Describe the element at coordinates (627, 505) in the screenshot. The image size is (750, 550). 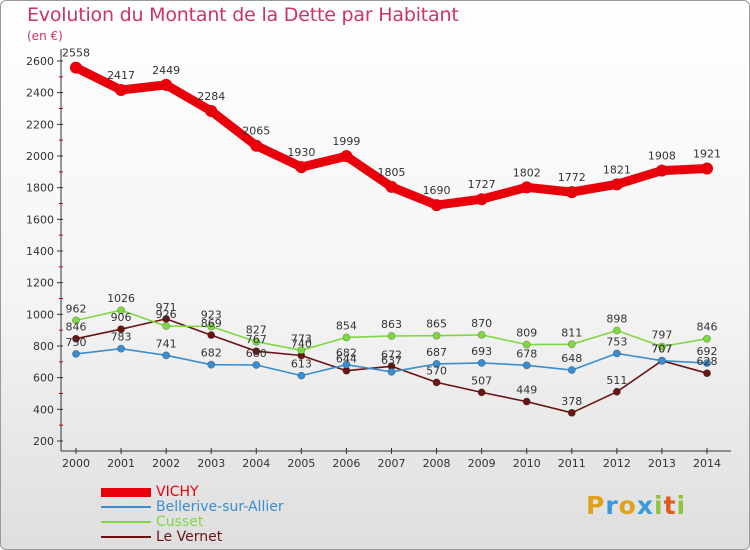
I see `logo-letter: o` at that location.